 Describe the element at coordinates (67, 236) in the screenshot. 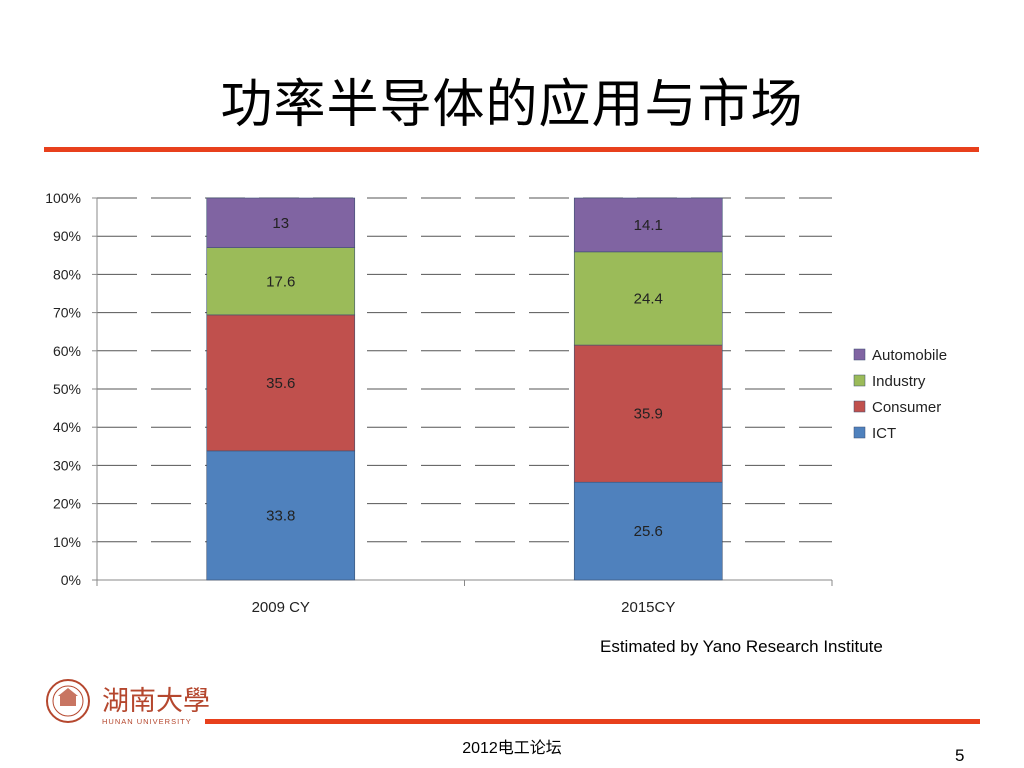

I see `y-tick-label: 90%` at that location.